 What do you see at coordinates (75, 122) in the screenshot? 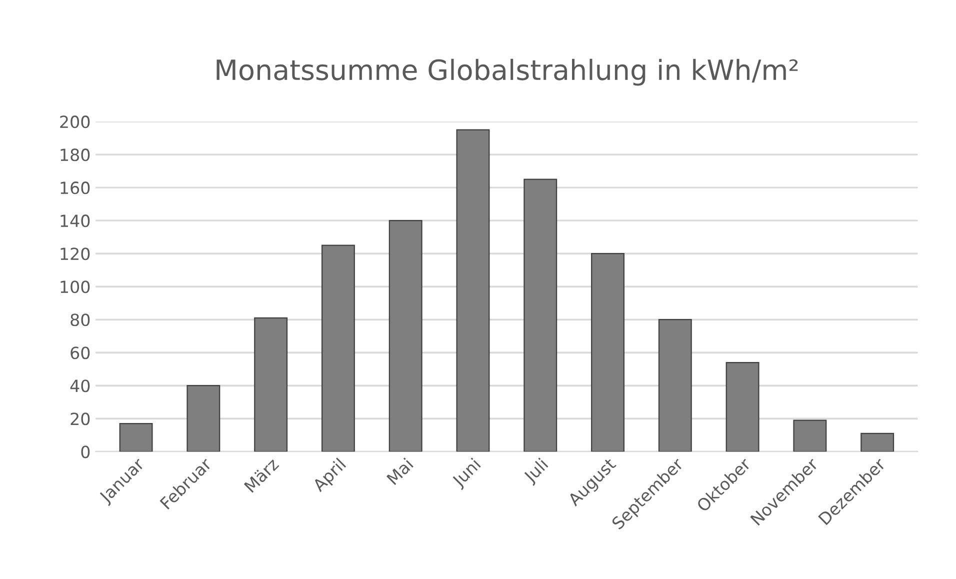
I see `y-tick-label: 200` at bounding box center [75, 122].